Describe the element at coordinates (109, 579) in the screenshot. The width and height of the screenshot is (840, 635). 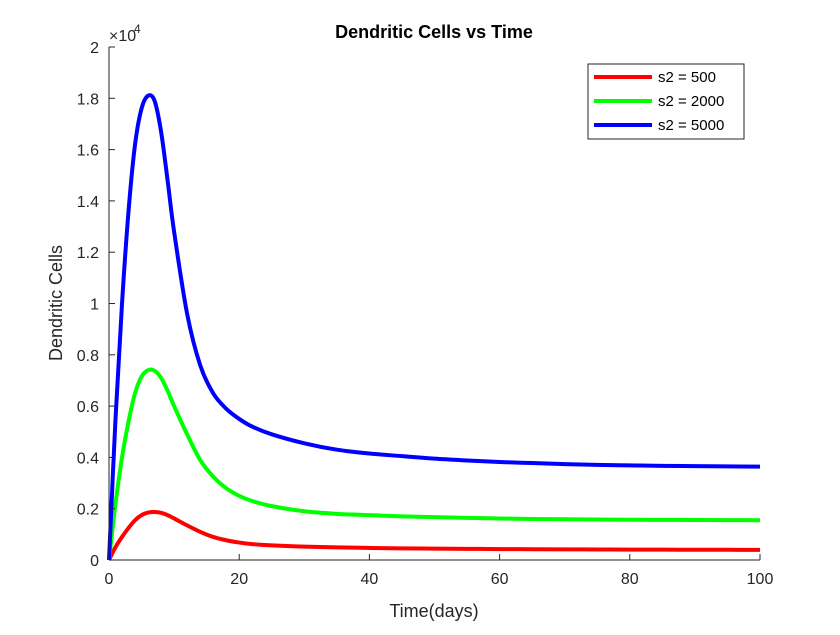
I see `x-tick-label: 0` at that location.